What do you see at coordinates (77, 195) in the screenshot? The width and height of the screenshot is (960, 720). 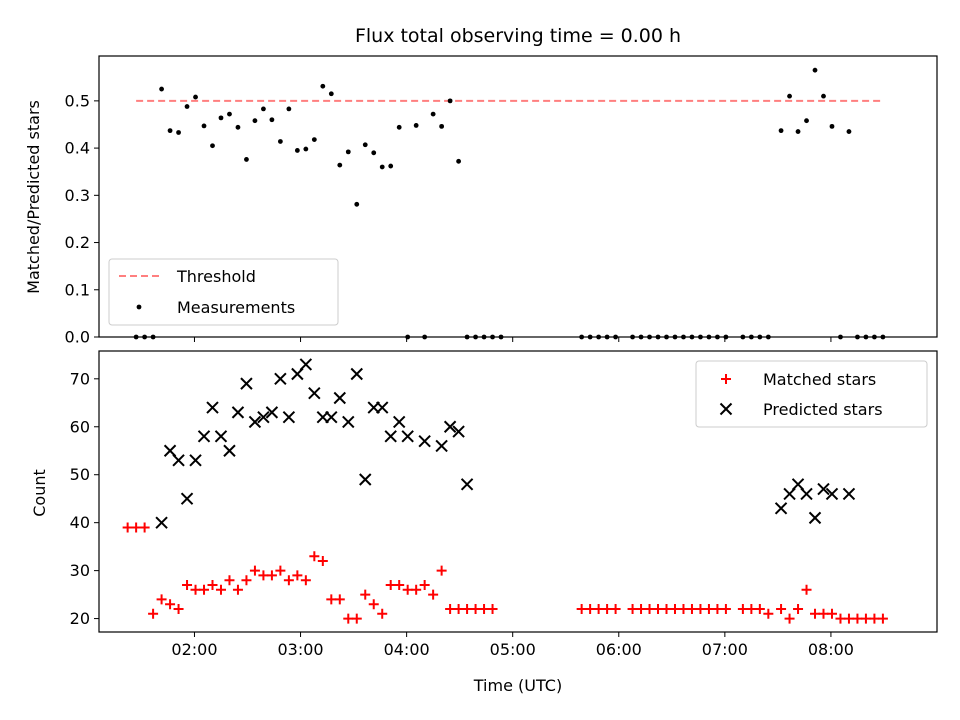 I see `top-y-tick-label: 0.3` at bounding box center [77, 195].